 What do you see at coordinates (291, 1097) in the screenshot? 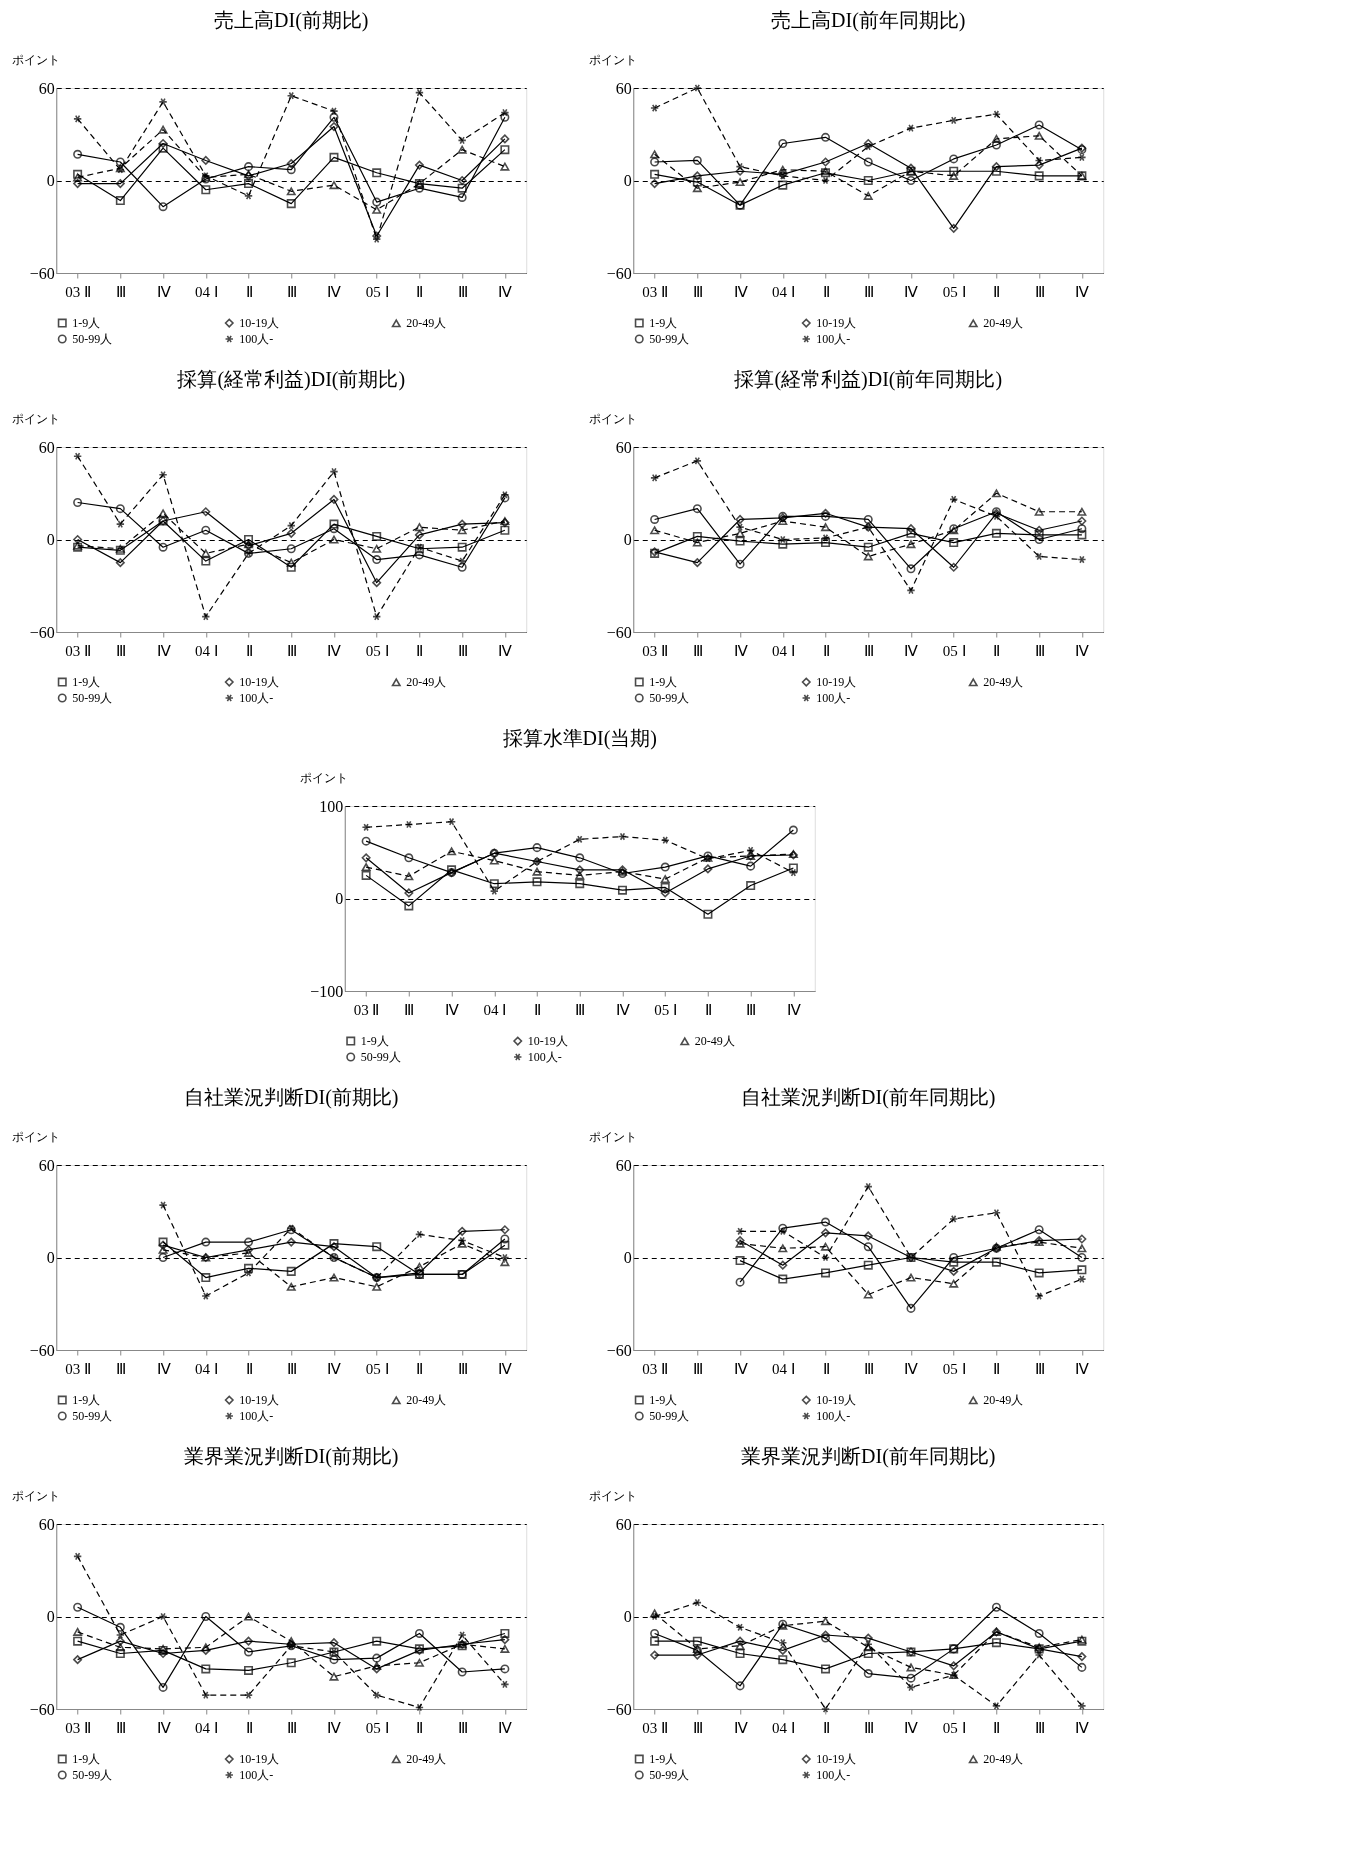
I see `chart-title: 自社業況判断DI(前期比)` at bounding box center [291, 1097].